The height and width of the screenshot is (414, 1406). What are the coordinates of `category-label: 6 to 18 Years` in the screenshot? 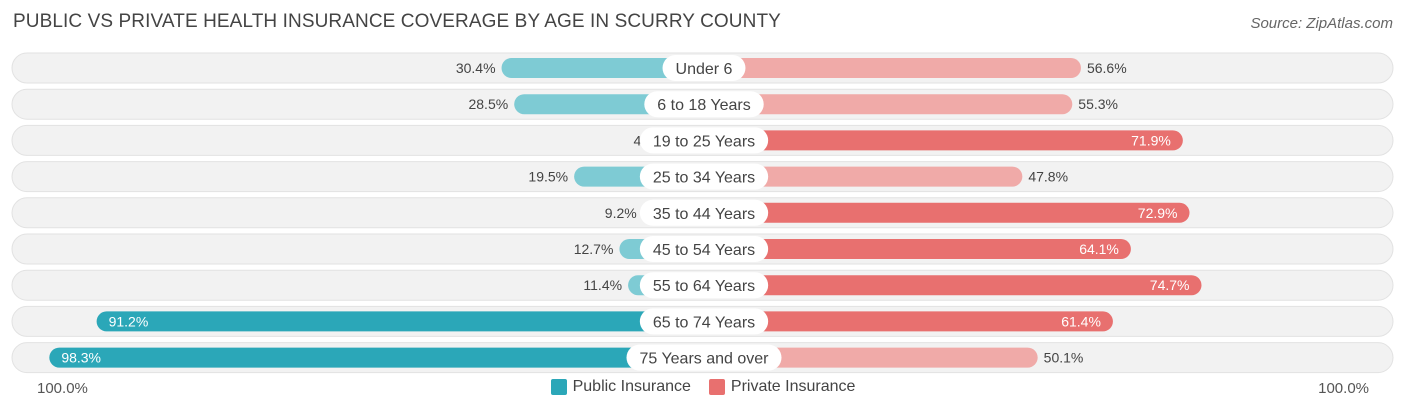 It's located at (703, 105).